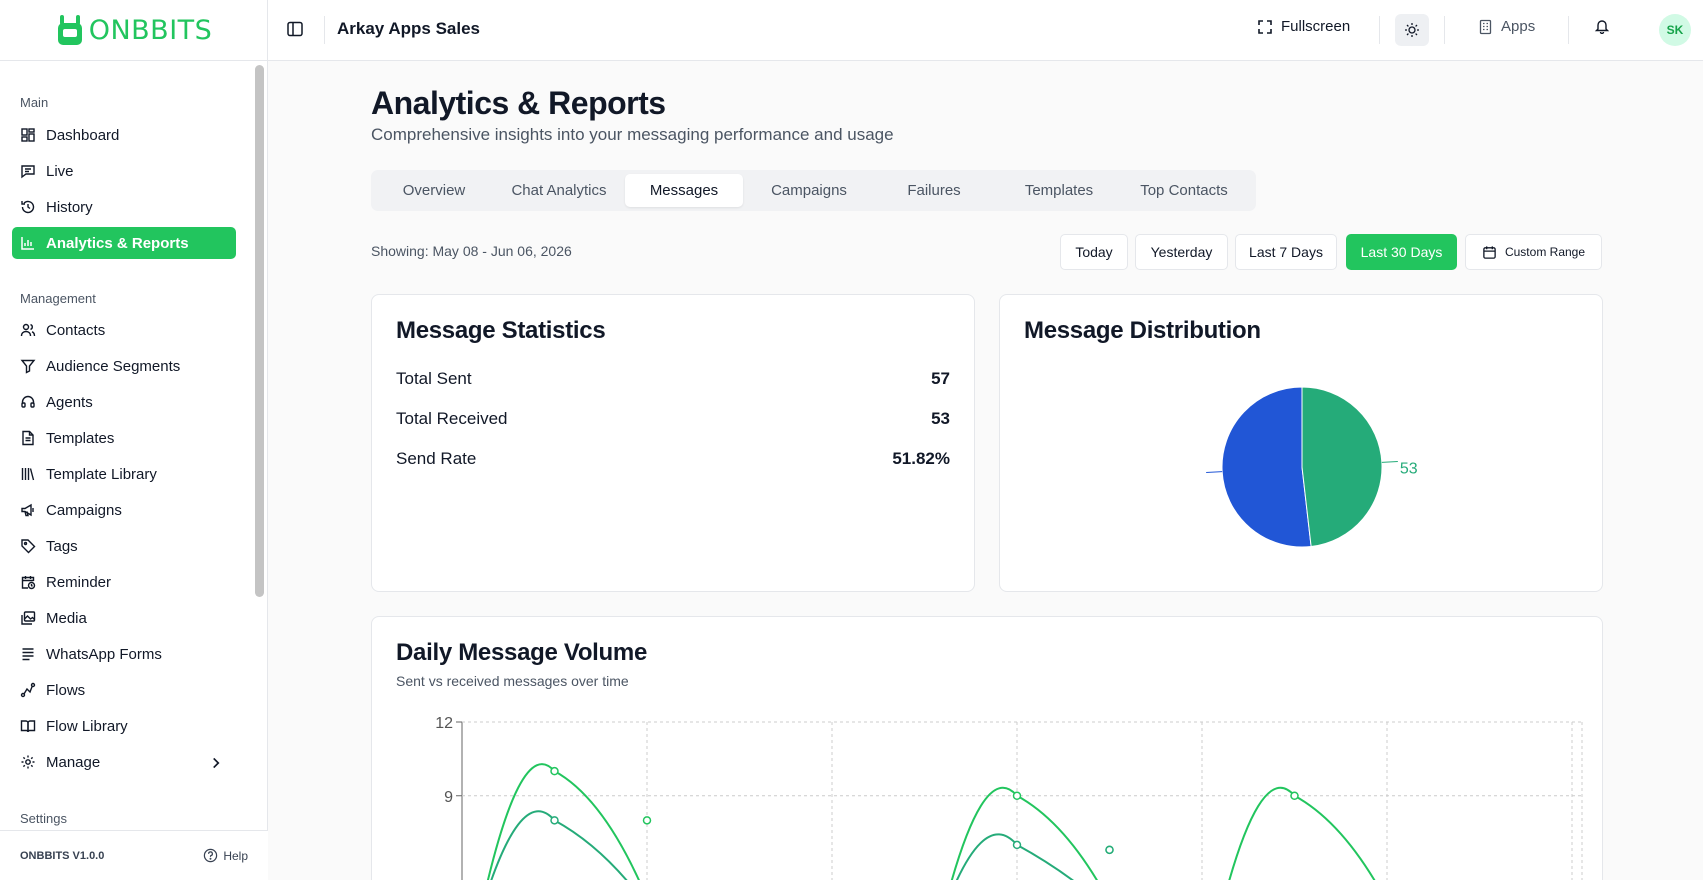  I want to click on tab-chat-analytics: Chat Analytics, so click(559, 190).